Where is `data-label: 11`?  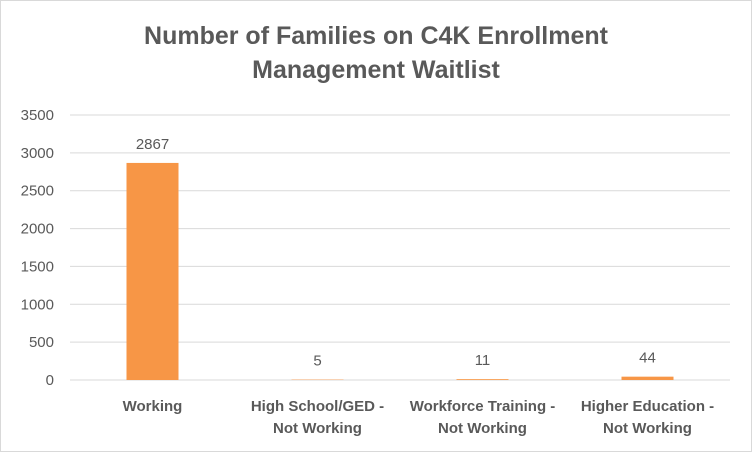
data-label: 11 is located at coordinates (483, 360).